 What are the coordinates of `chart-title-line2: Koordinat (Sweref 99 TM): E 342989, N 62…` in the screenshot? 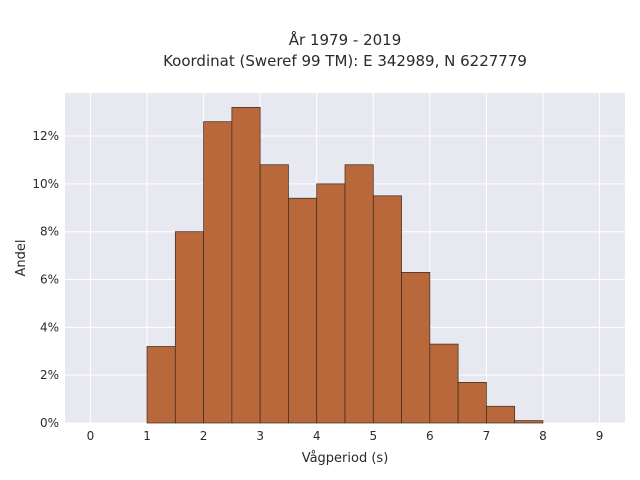 It's located at (345, 61).